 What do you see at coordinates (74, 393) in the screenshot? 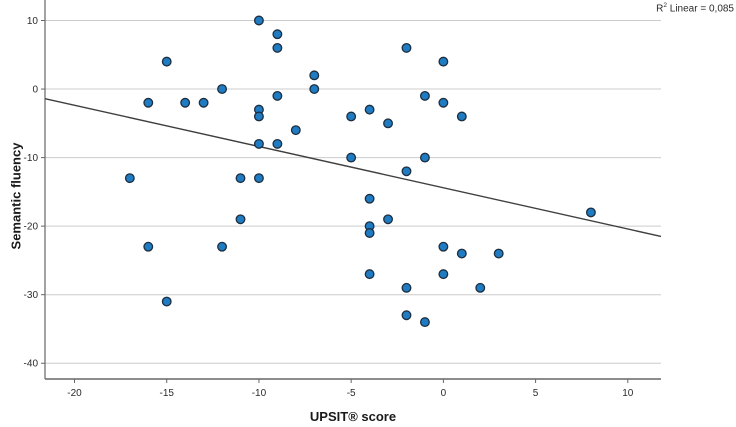
I see `x-tick-label: -20` at bounding box center [74, 393].